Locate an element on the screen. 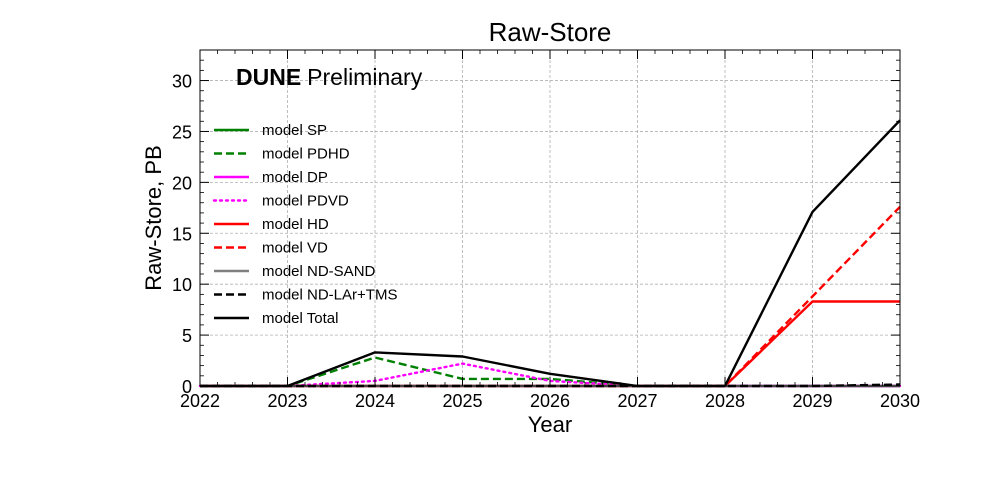 The height and width of the screenshot is (500, 1000). legend-label-model-nd-lar-tms: model ND-LAr+TMS is located at coordinates (329, 295).